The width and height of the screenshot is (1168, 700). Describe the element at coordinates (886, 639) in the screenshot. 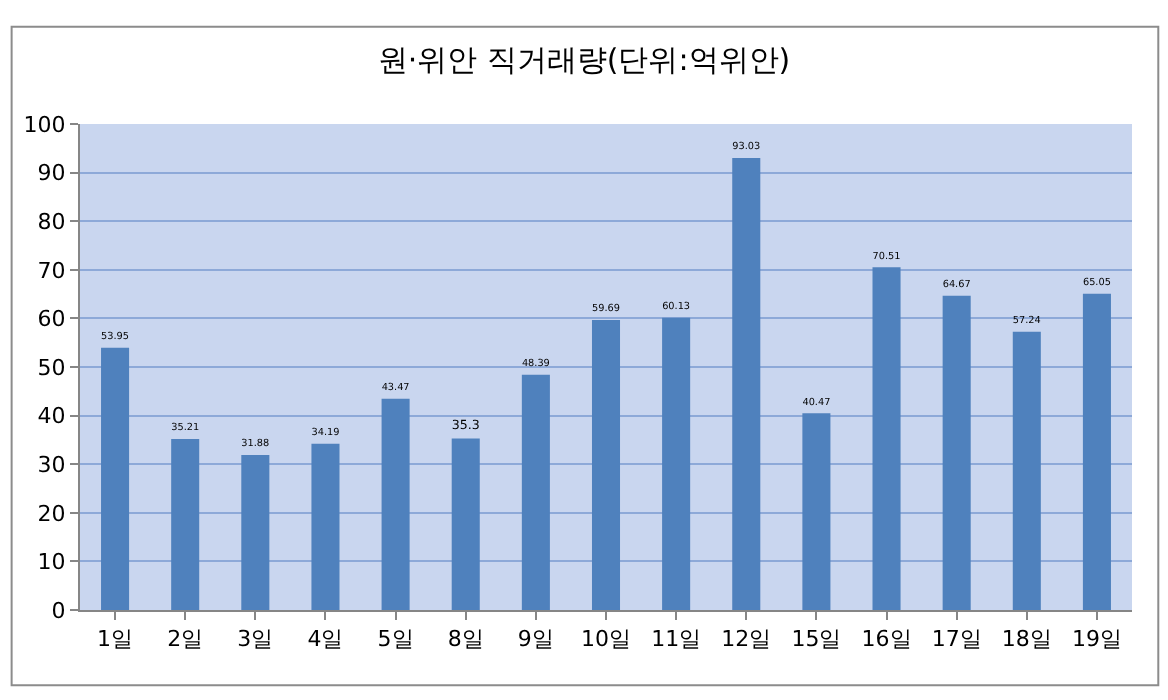

I see `x-tick-label: 16일` at that location.